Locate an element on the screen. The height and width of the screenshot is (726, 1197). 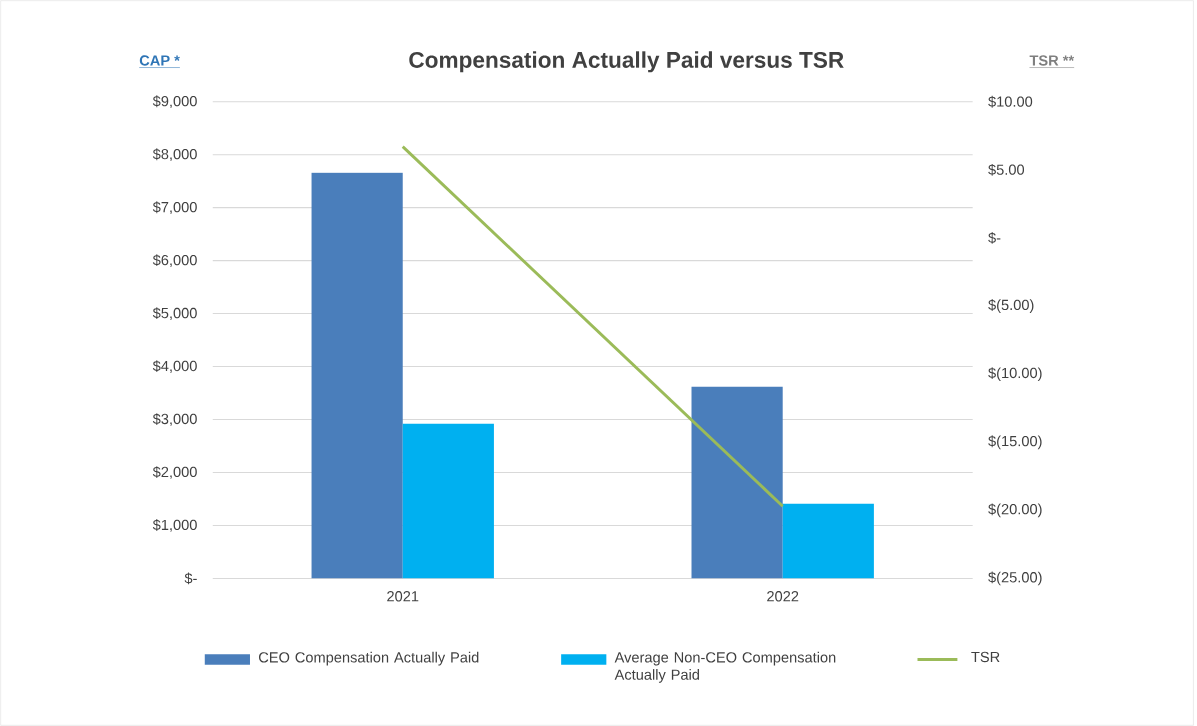
y-tick-label: $1,000 is located at coordinates (174, 525).